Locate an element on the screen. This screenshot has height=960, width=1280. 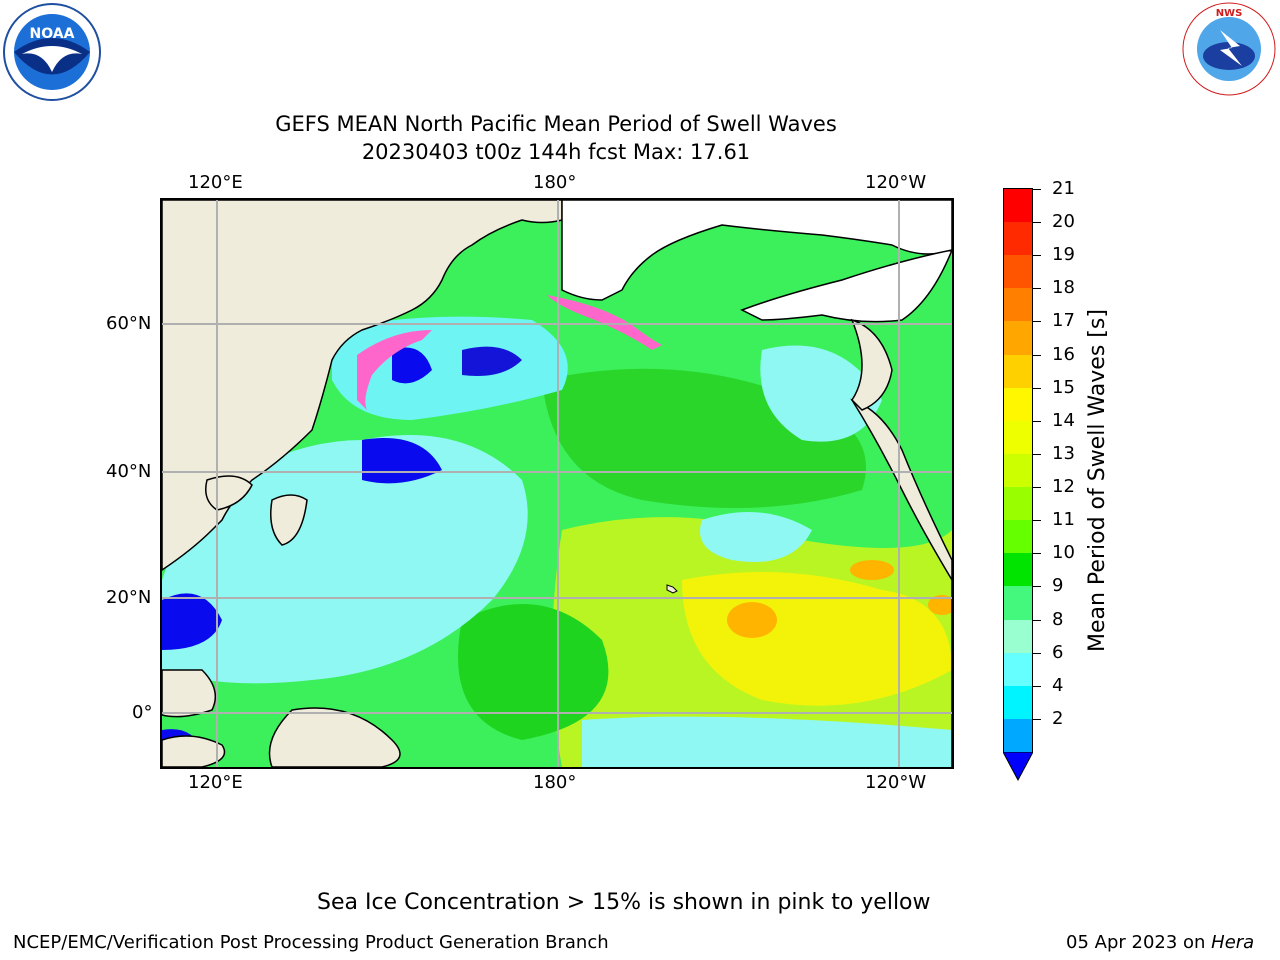
land-philippines is located at coordinates (189, 693).